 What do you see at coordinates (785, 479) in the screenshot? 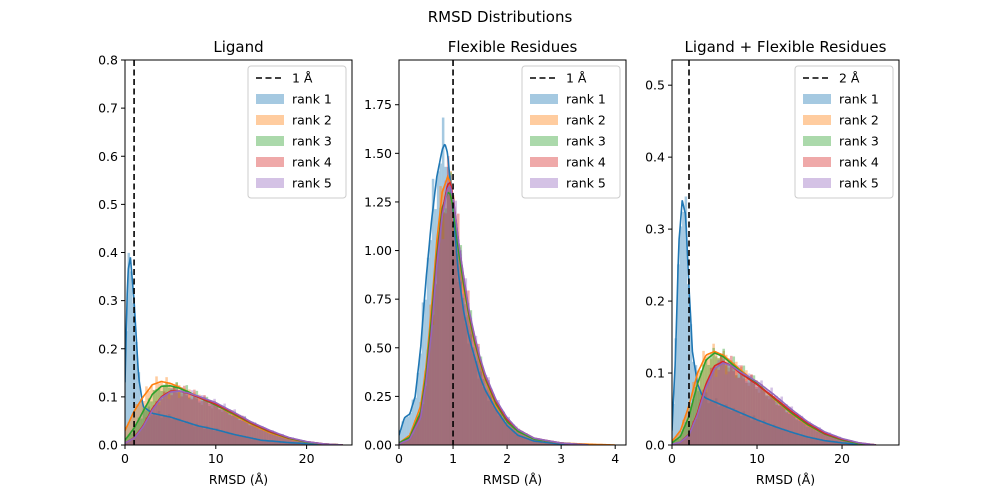
I see `x-axis-label: RMSD (Å)` at bounding box center [785, 479].